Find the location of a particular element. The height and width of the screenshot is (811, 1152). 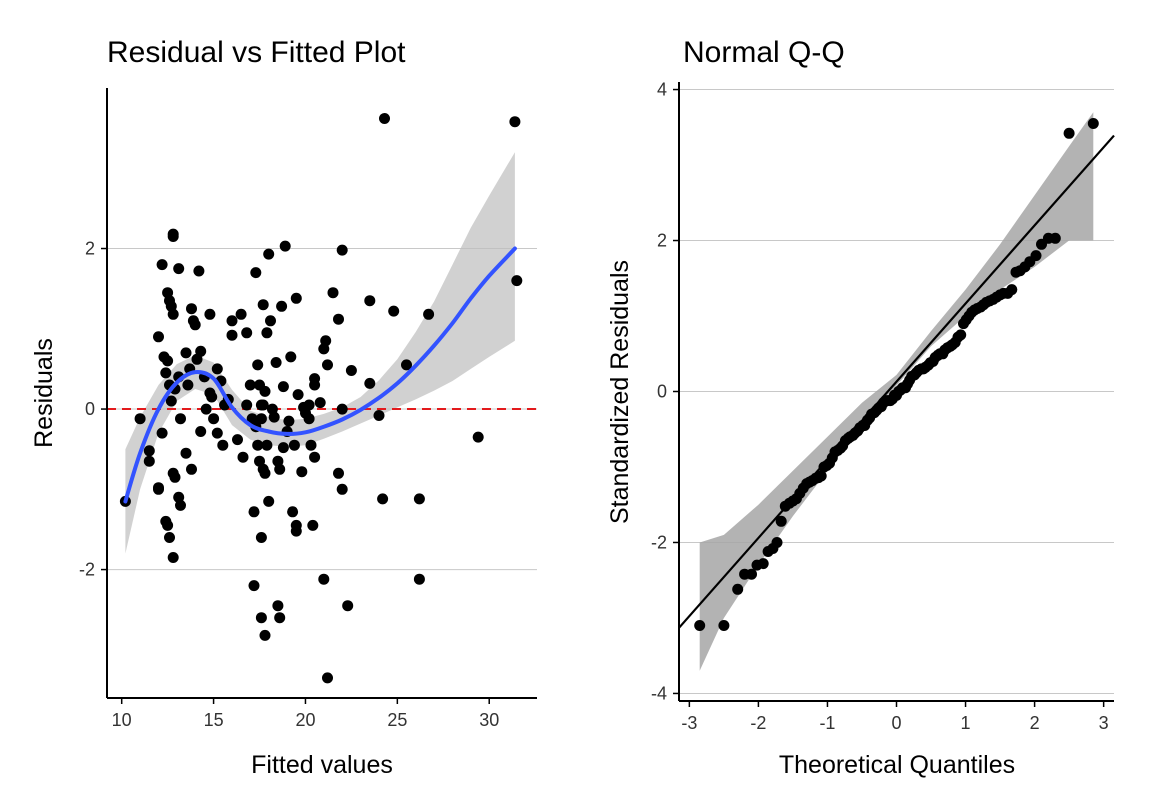

y-axis-title-right: Standardized Residuals is located at coordinates (620, 392).